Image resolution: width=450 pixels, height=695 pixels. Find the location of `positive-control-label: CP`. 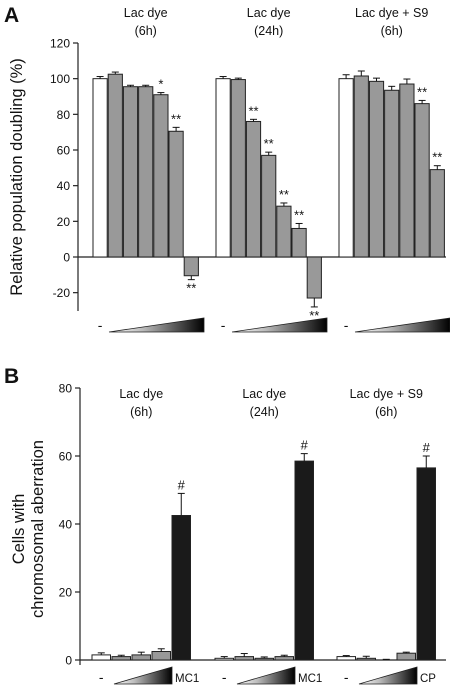

positive-control-label: CP is located at coordinates (428, 679).